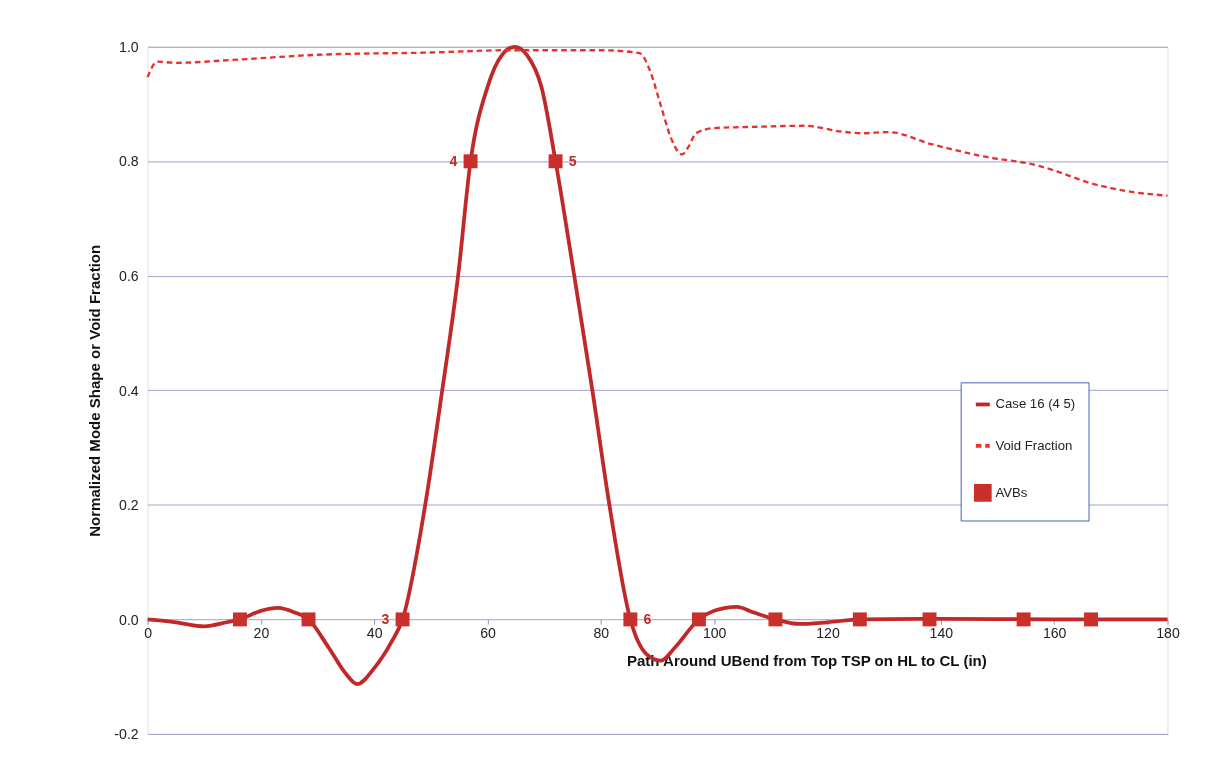  What do you see at coordinates (1054, 632) in the screenshot?
I see `x-tick-label: 160` at bounding box center [1054, 632].